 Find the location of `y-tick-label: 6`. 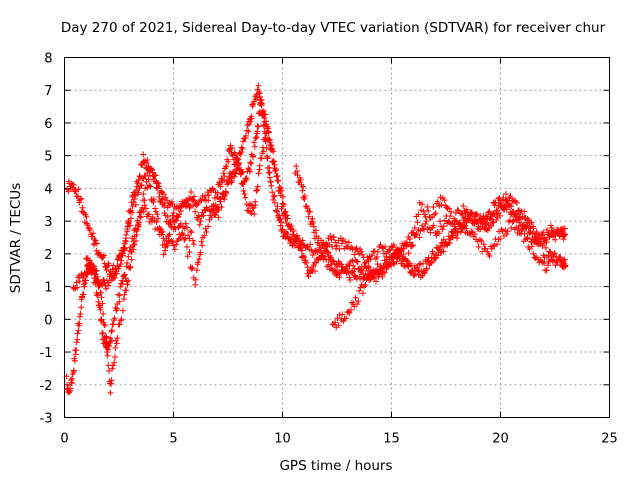

y-tick-label: 6 is located at coordinates (48, 124).